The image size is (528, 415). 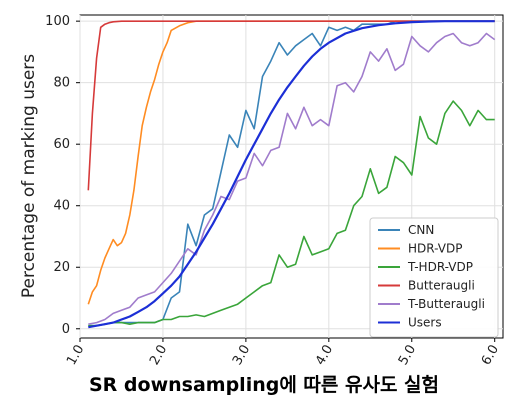 What do you see at coordinates (158, 355) in the screenshot?
I see `x-tick-label: 2.0` at bounding box center [158, 355].